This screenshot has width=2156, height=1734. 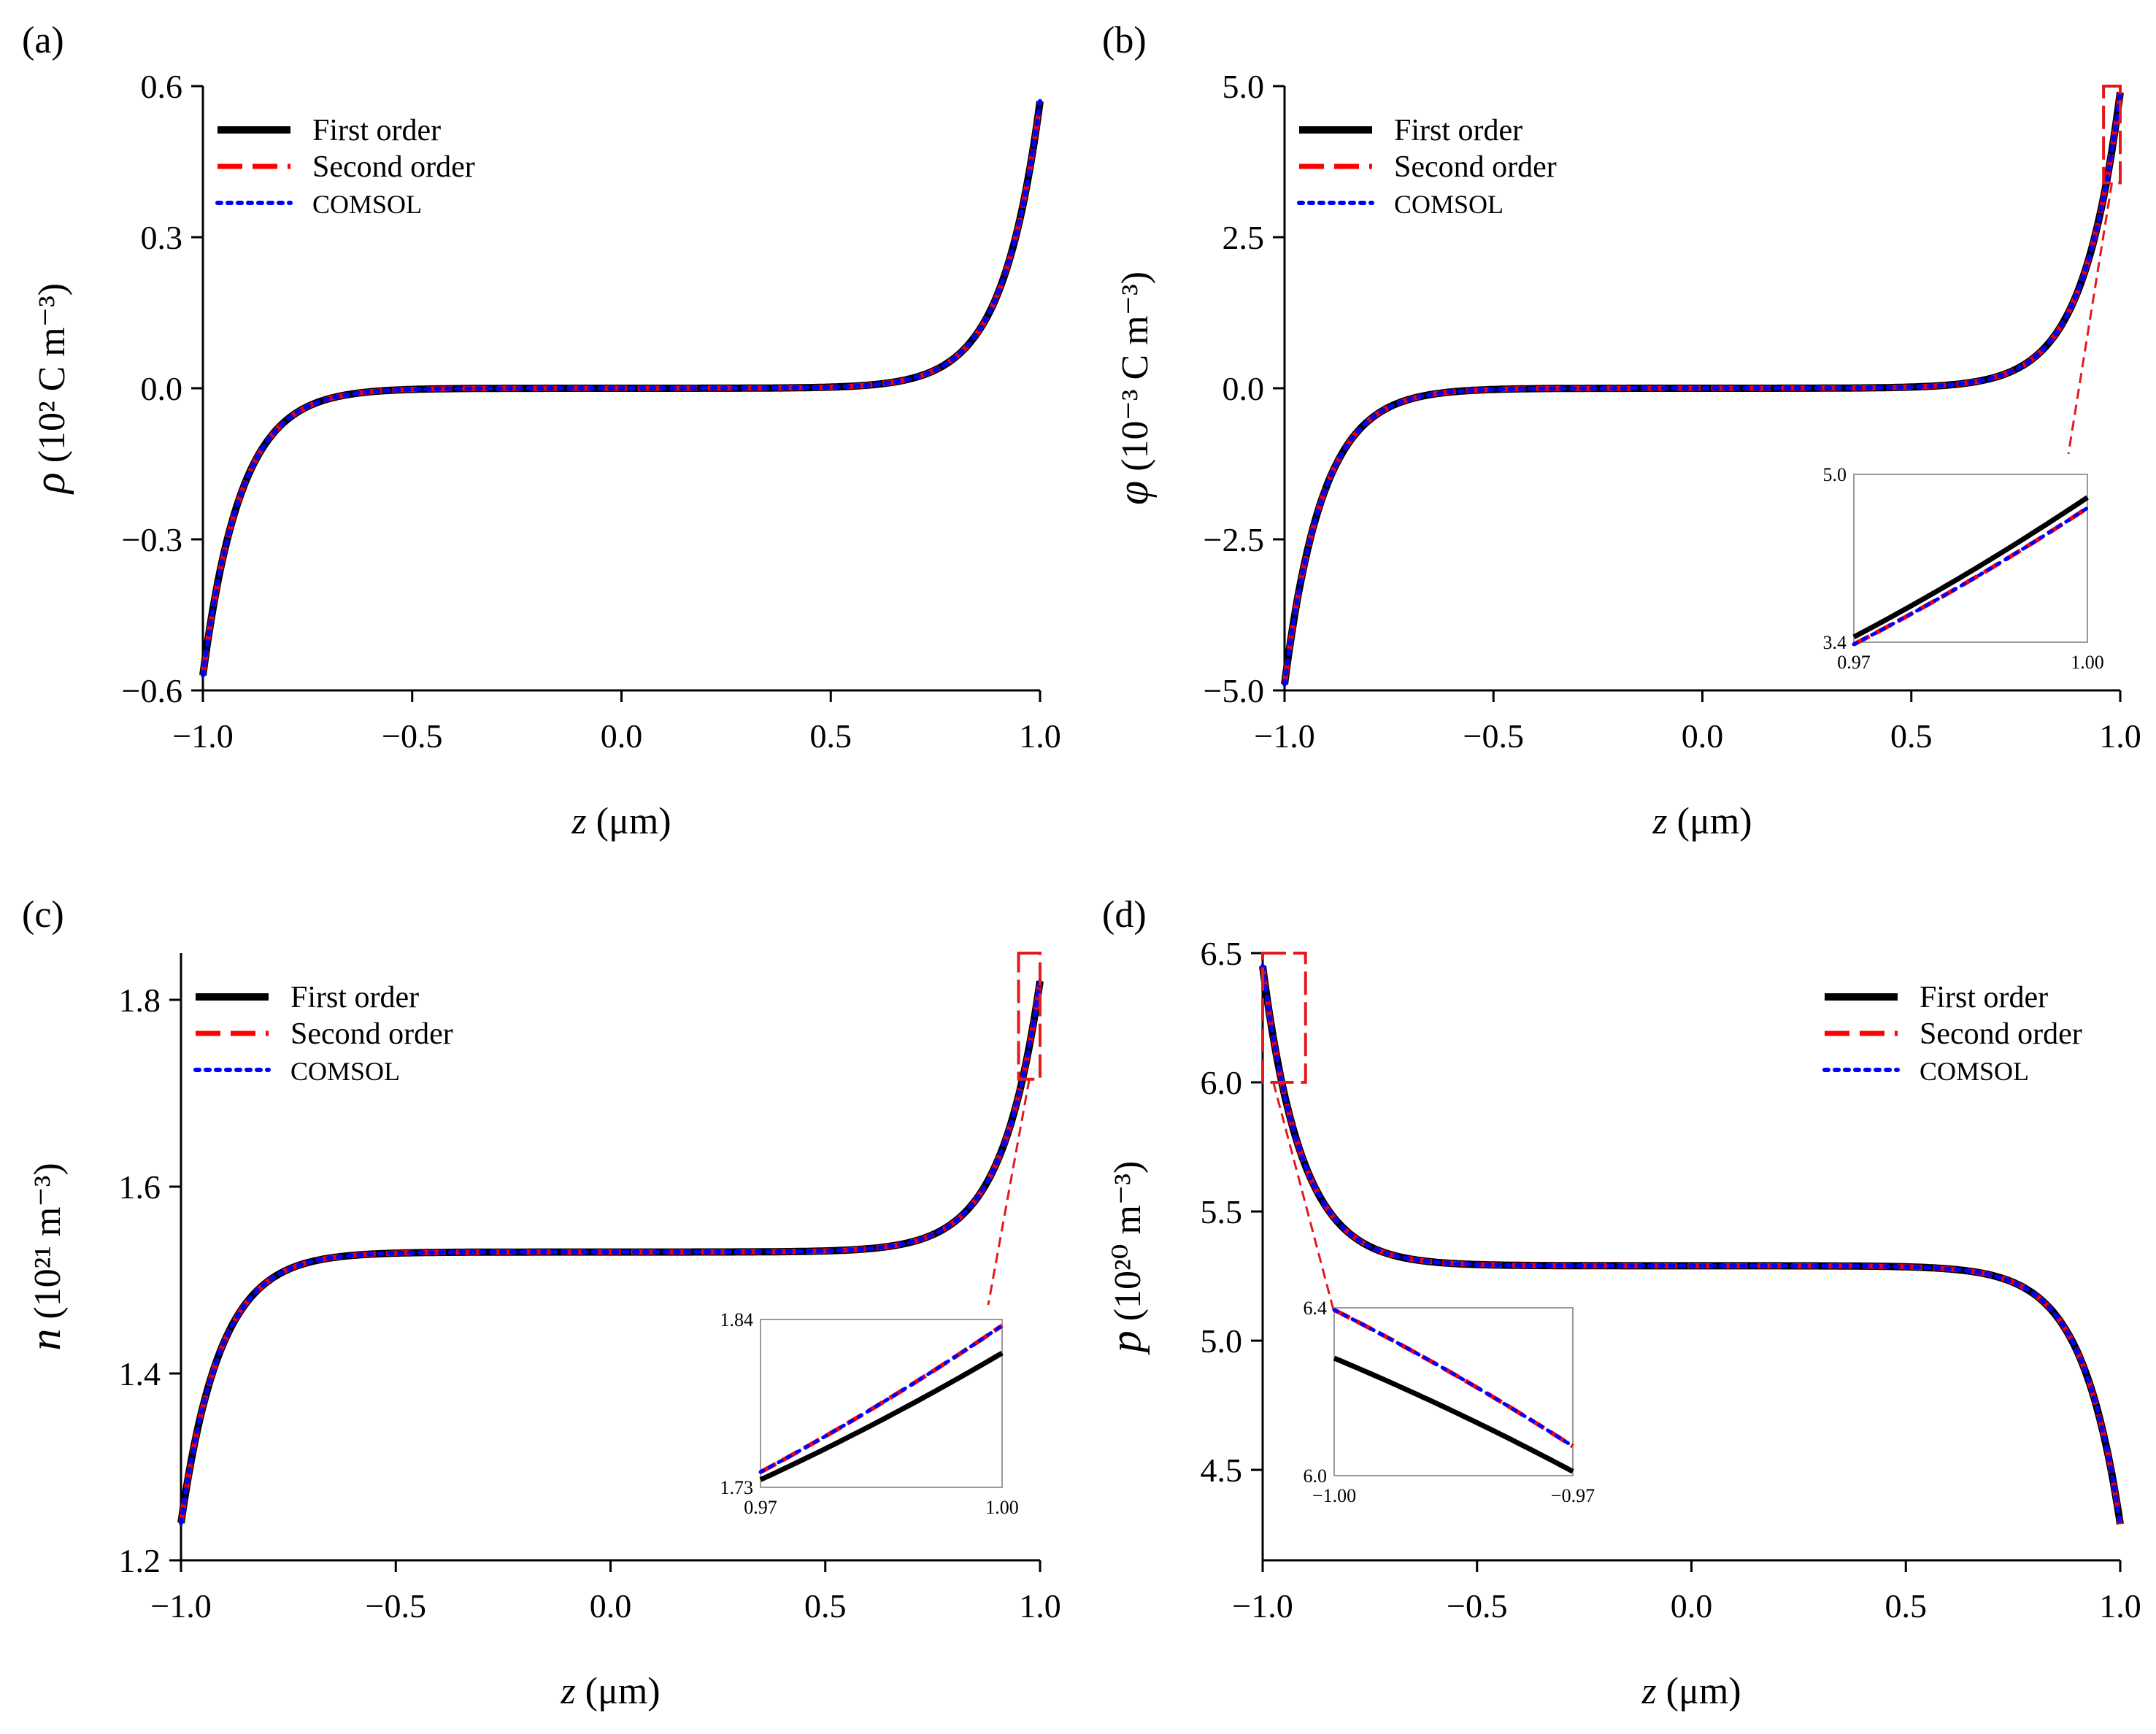 I want to click on y-axis-unit: (10⁻³ C m⁻³), so click(x=1135, y=376).